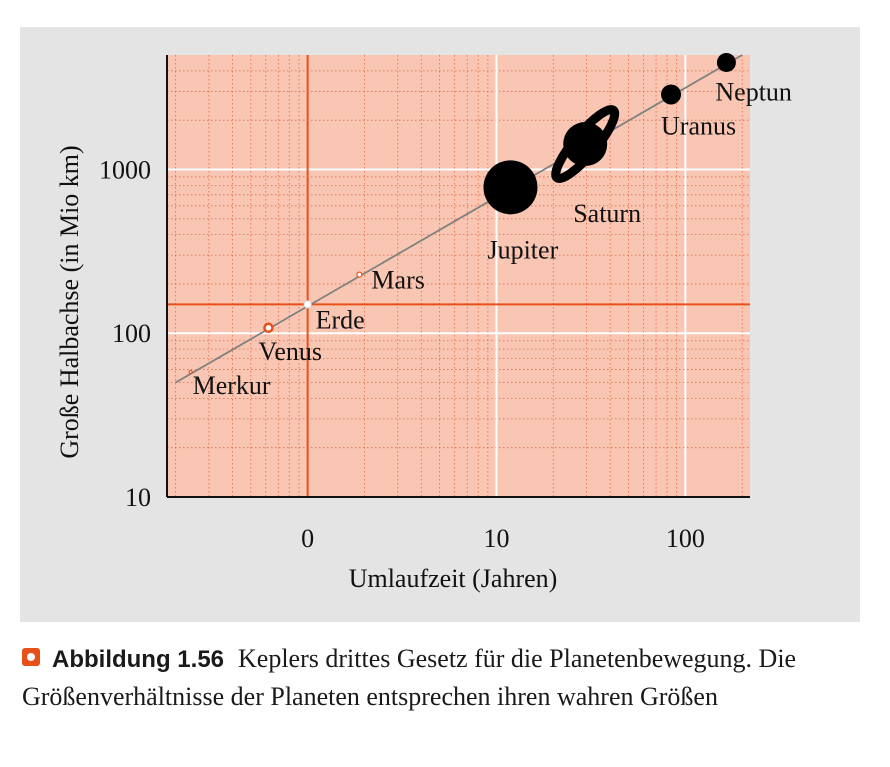 Image resolution: width=890 pixels, height=767 pixels. I want to click on x-axis-title: Umlaufzeit (Jahren), so click(453, 578).